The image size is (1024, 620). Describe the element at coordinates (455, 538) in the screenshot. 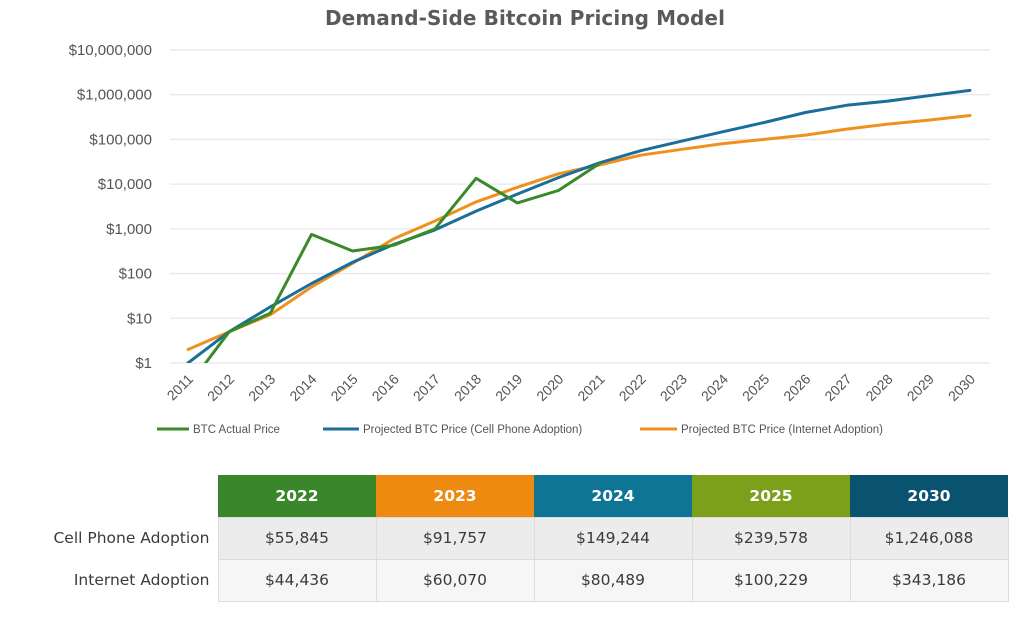

I see `table-cell: $91,757` at that location.